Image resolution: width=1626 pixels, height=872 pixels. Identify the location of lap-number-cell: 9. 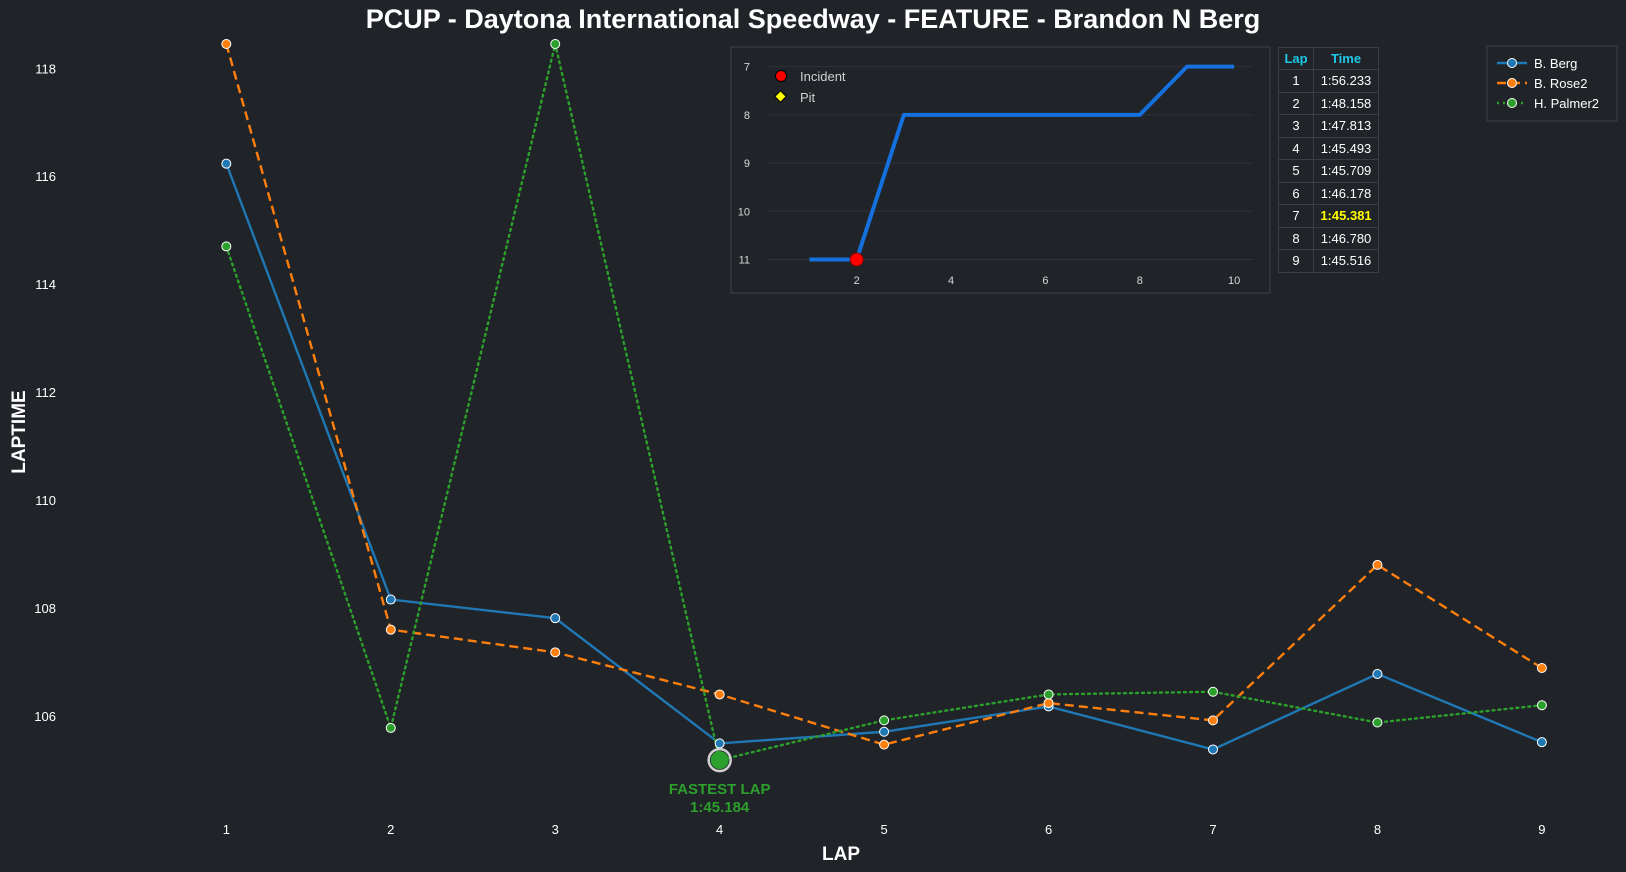
(1296, 261).